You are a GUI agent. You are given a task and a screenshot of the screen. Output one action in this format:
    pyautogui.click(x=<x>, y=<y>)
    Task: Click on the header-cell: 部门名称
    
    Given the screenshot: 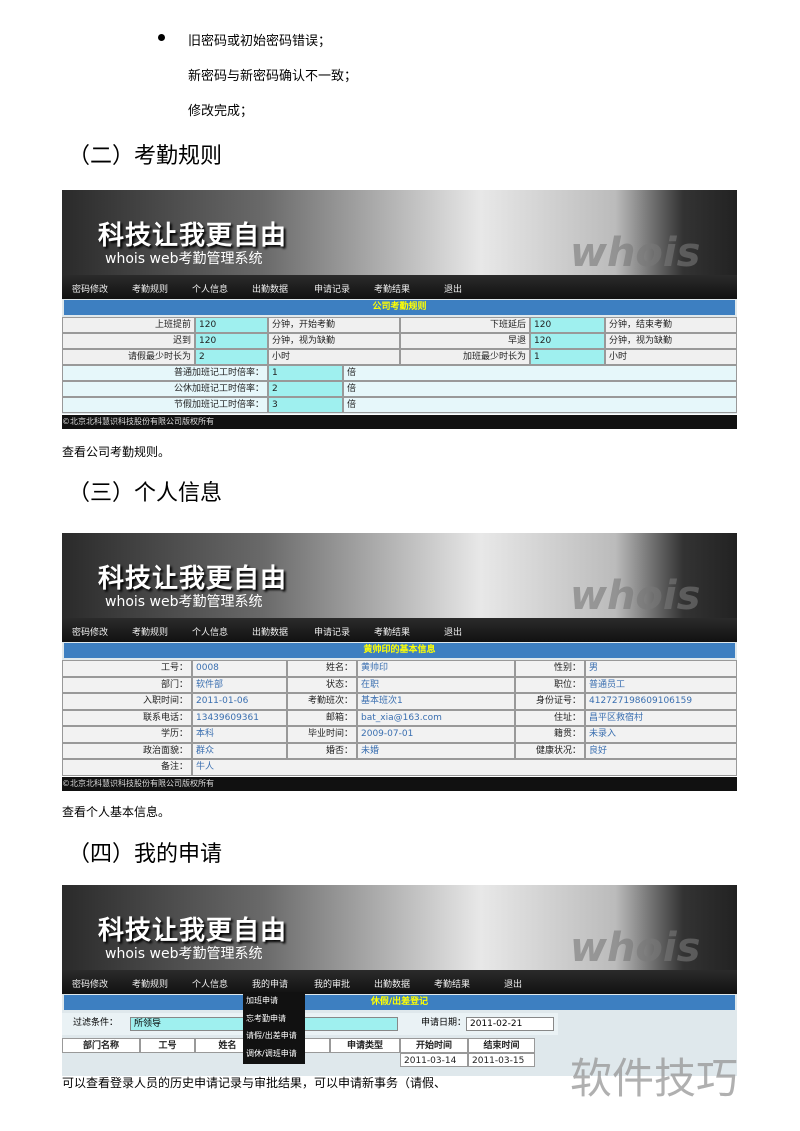 What is the action you would take?
    pyautogui.click(x=101, y=1045)
    